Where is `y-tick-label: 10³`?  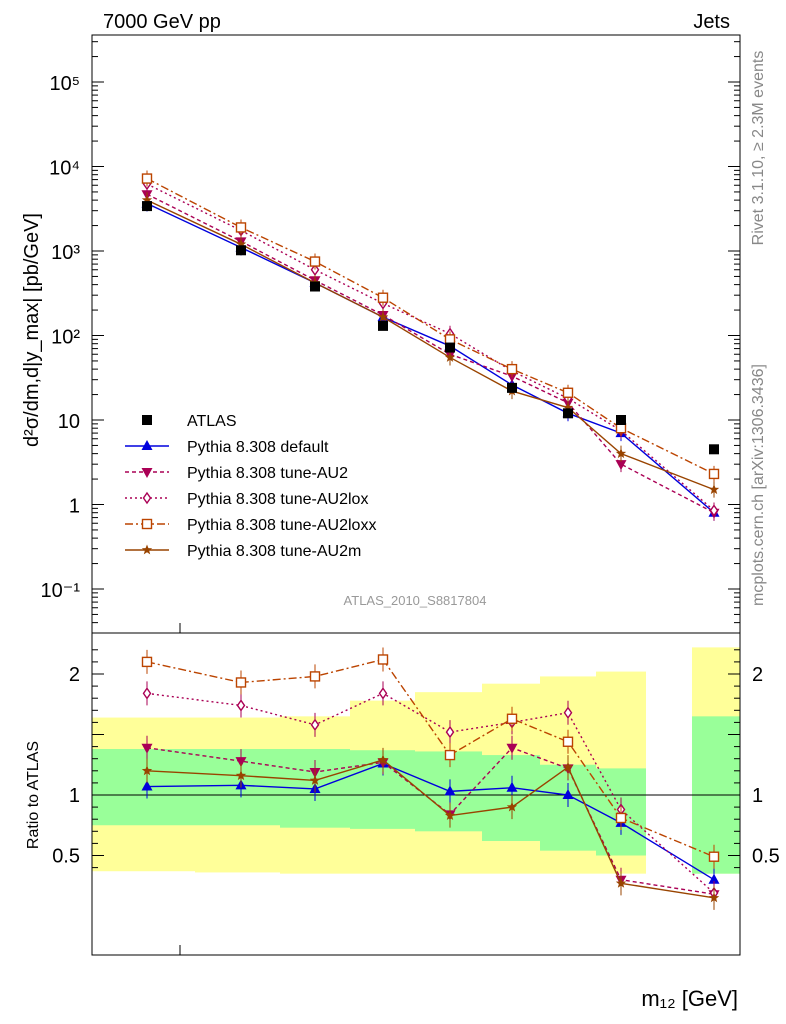 y-tick-label: 10³ is located at coordinates (65, 253).